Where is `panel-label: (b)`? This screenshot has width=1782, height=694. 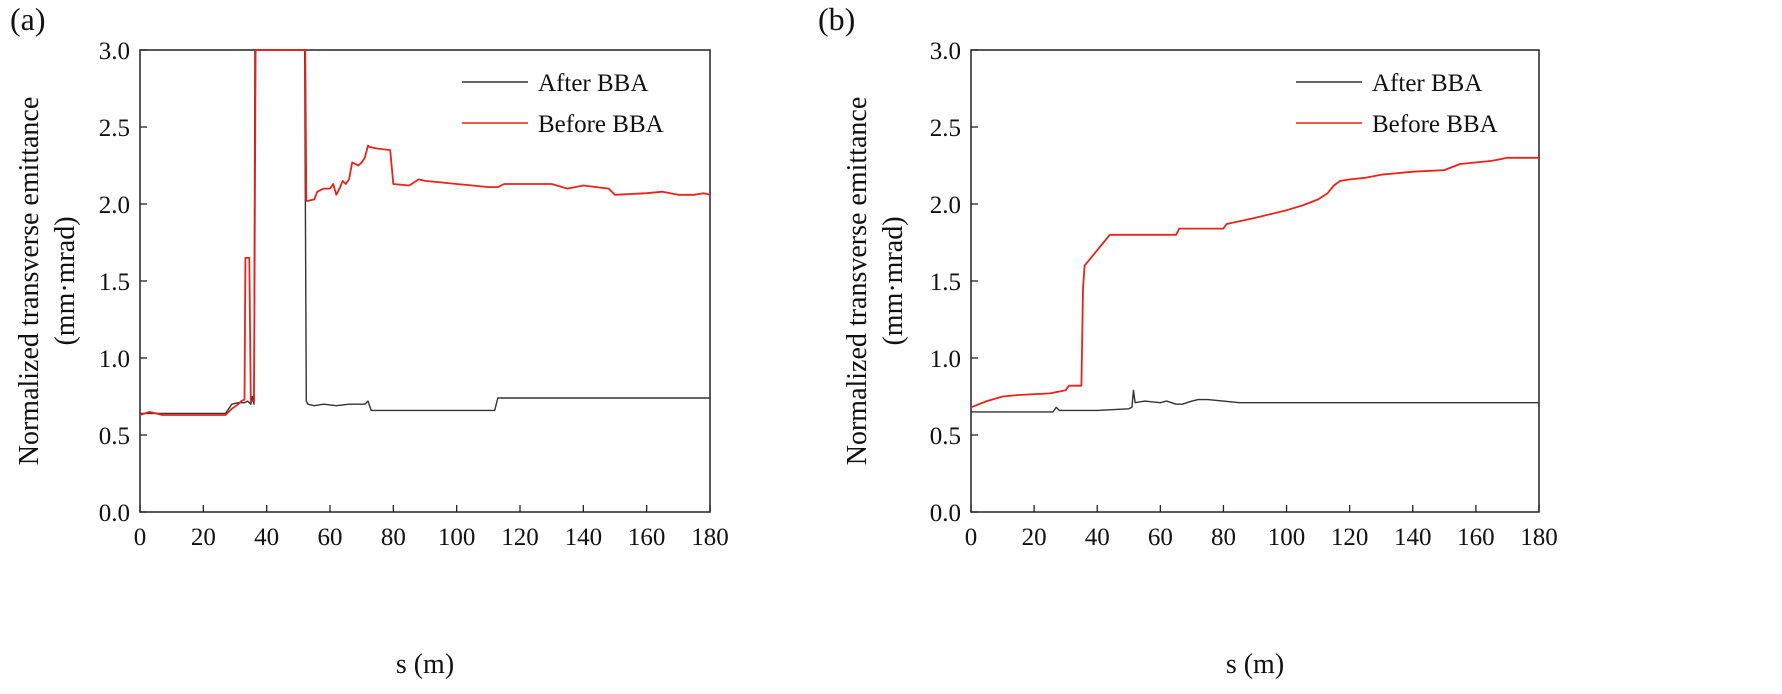 panel-label: (b) is located at coordinates (836, 19).